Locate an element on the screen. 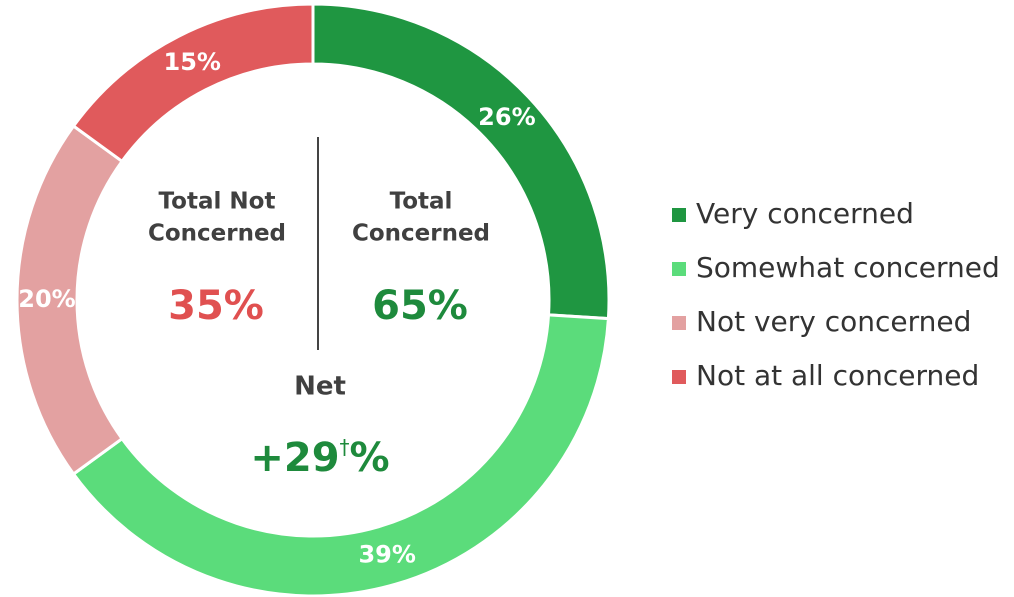 This screenshot has height=597, width=1014. segment-label: 26% is located at coordinates (506, 117).